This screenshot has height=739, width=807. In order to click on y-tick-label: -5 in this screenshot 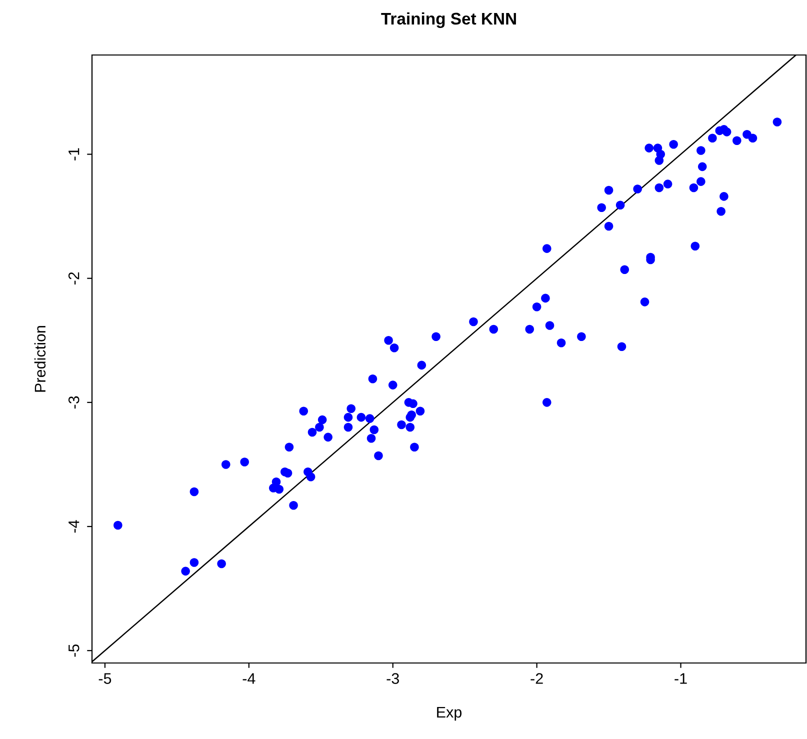, I will do `click(74, 650)`.